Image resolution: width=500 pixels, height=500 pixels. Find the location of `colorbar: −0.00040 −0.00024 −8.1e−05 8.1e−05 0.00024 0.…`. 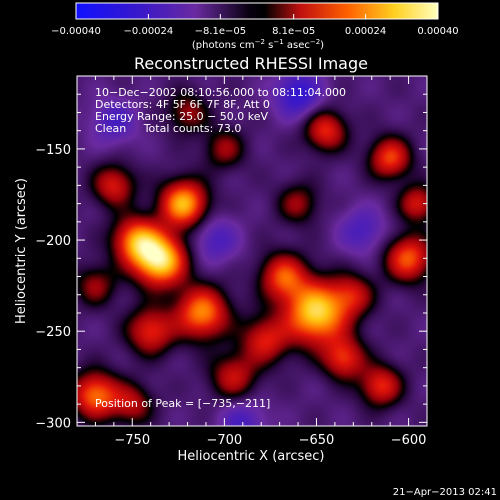

colorbar: −0.00040 −0.00024 −8.1e−05 8.1e−05 0.00024 0.… is located at coordinates (255, 26).